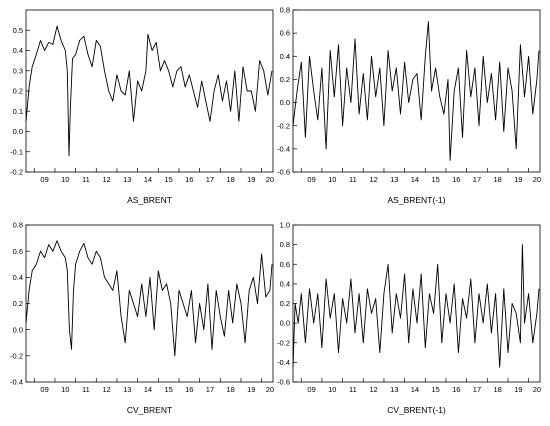 The image size is (550, 426). What do you see at coordinates (18, 30) in the screenshot?
I see `y-tick-label: 0.5` at bounding box center [18, 30].